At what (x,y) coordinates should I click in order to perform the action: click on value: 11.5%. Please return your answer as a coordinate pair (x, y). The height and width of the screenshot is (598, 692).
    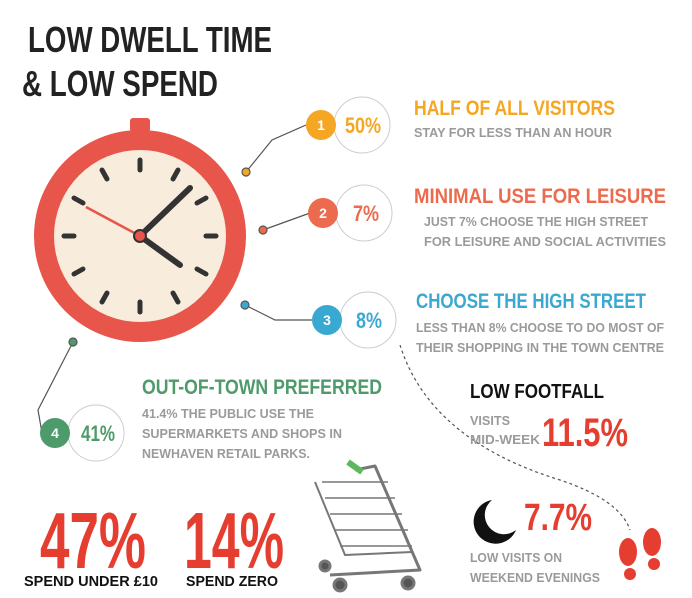
    Looking at the image, I should click on (585, 433).